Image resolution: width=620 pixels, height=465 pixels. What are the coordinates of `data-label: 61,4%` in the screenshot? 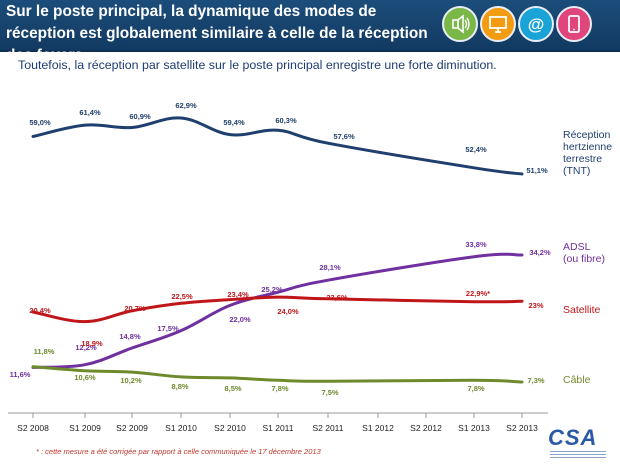 It's located at (90, 112).